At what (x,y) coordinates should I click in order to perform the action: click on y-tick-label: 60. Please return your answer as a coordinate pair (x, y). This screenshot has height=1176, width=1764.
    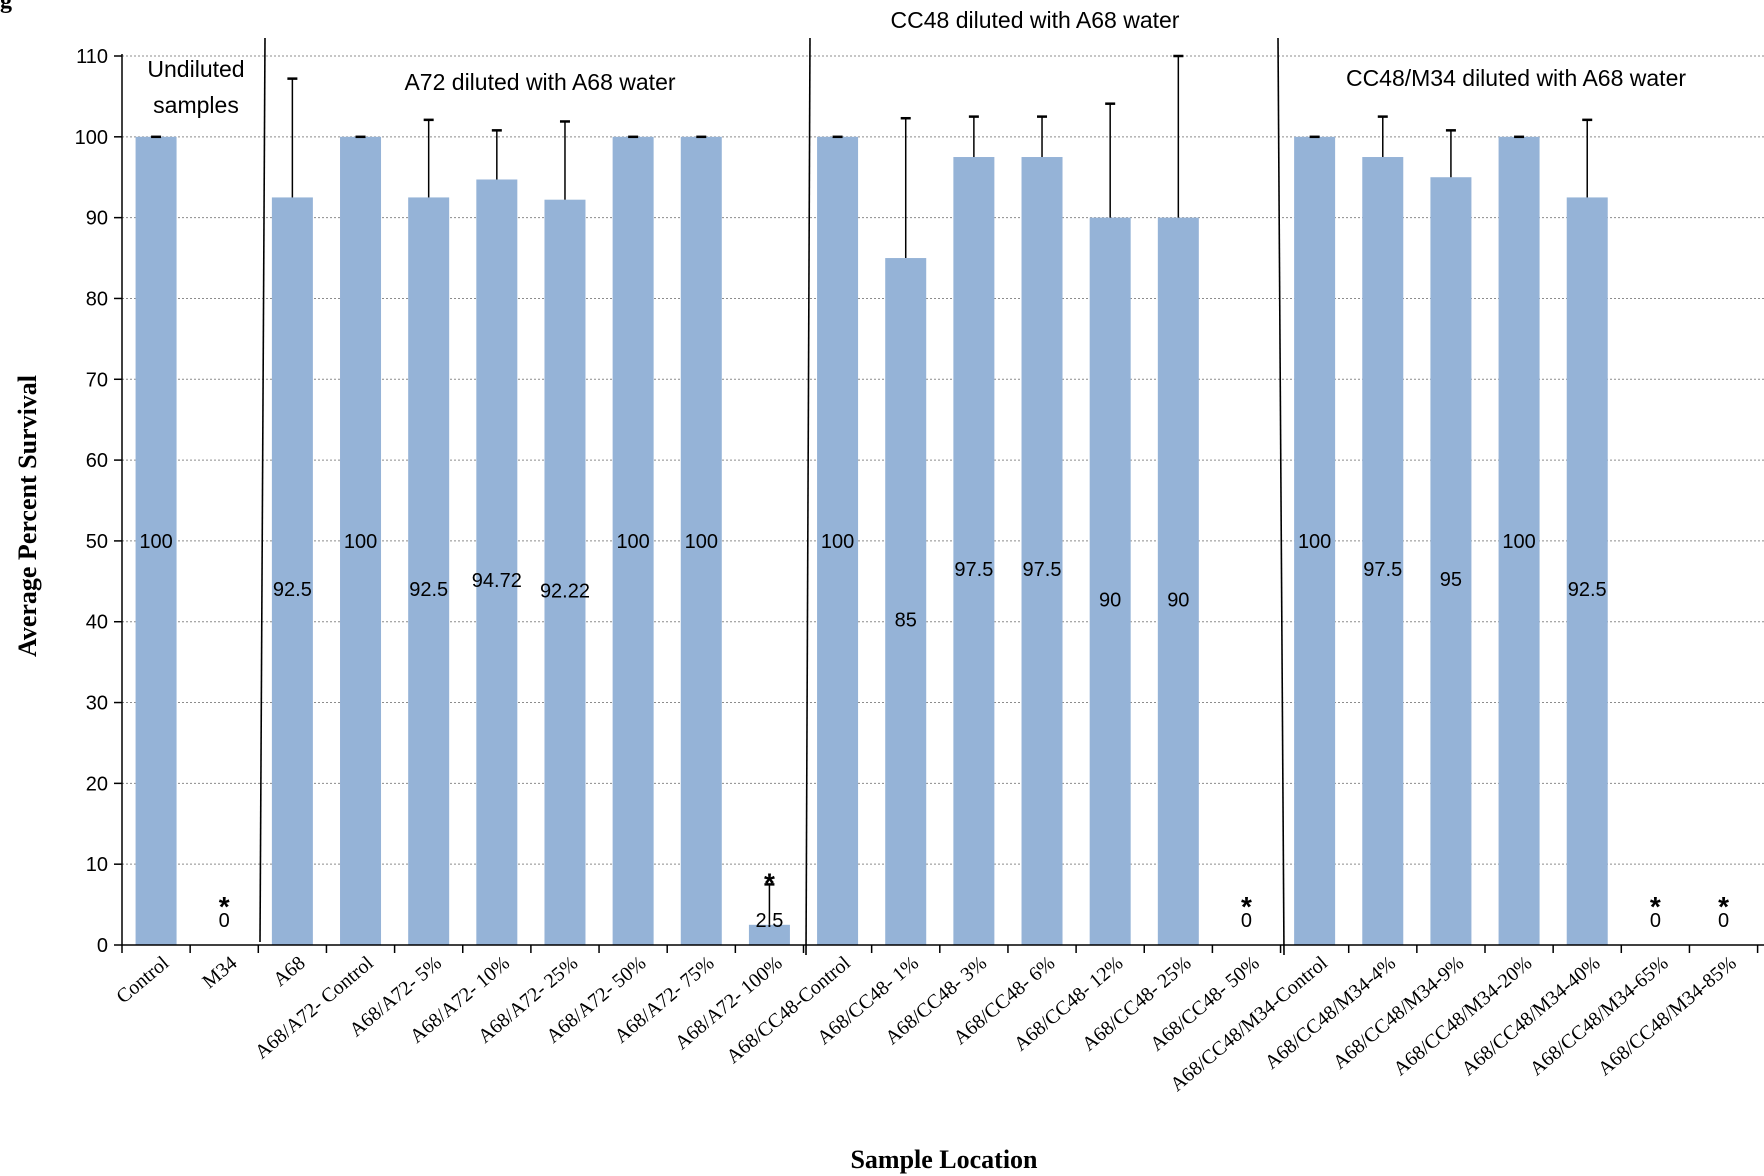
    Looking at the image, I should click on (97, 461).